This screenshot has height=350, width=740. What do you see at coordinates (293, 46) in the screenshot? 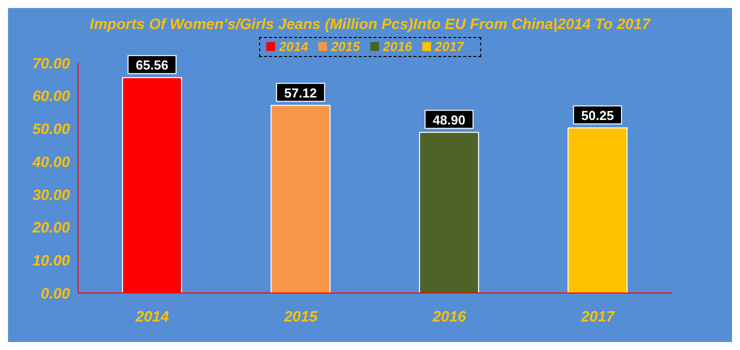
I see `legend-label: 2014` at bounding box center [293, 46].